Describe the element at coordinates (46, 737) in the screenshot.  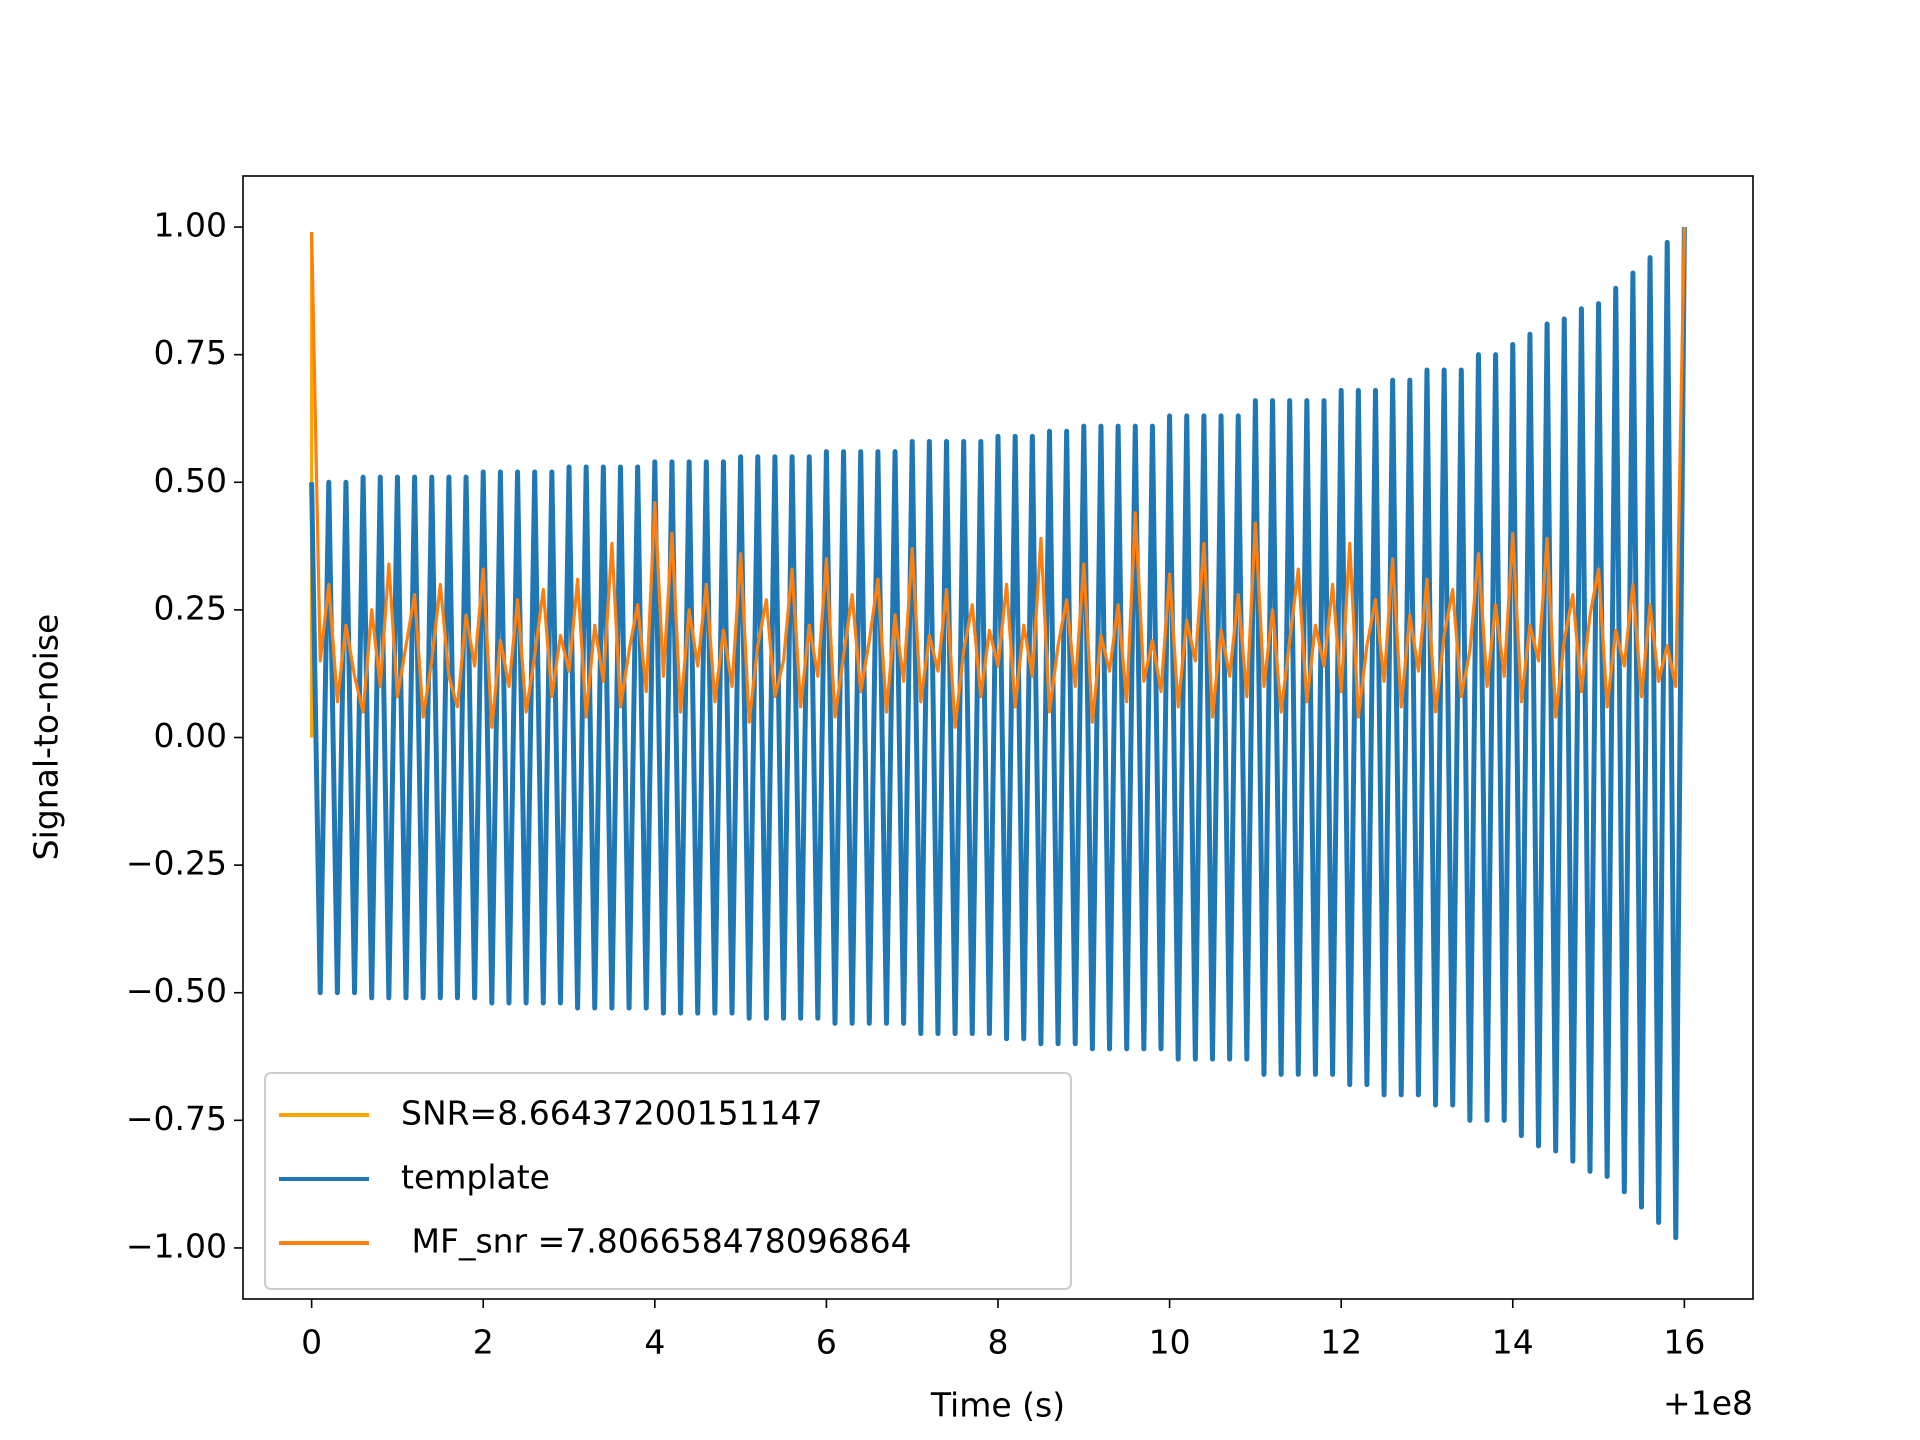
I see `y-axis-label: Signal-to-noise` at that location.